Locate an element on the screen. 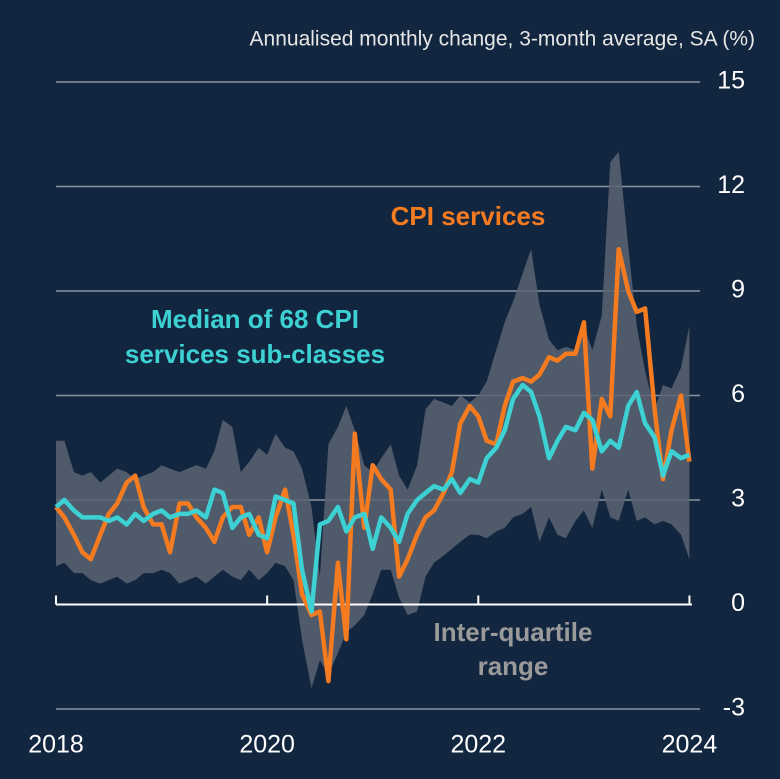 The image size is (780, 779). y-tick-label: 3 is located at coordinates (738, 499).